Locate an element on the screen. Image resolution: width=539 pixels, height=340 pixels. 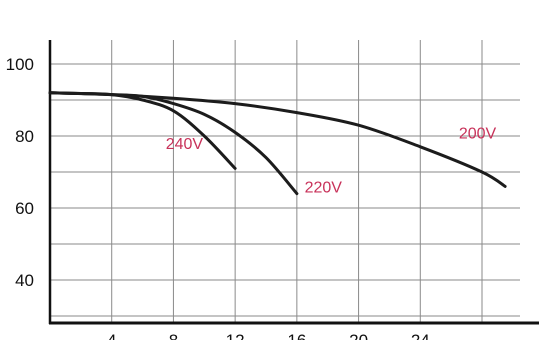
y-tick-label: 60 is located at coordinates (24, 208).